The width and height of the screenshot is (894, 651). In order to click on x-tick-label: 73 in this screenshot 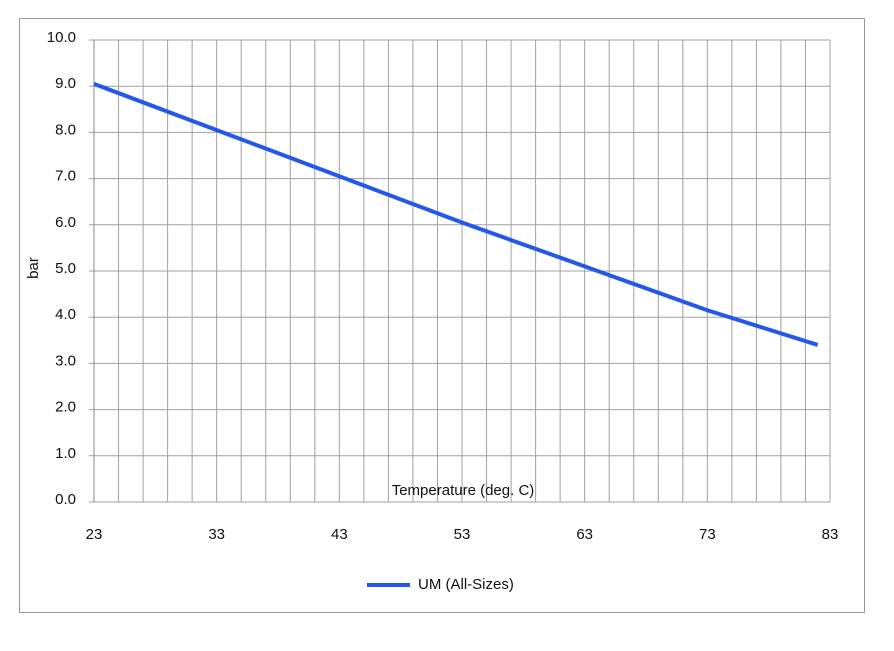, I will do `click(707, 534)`.